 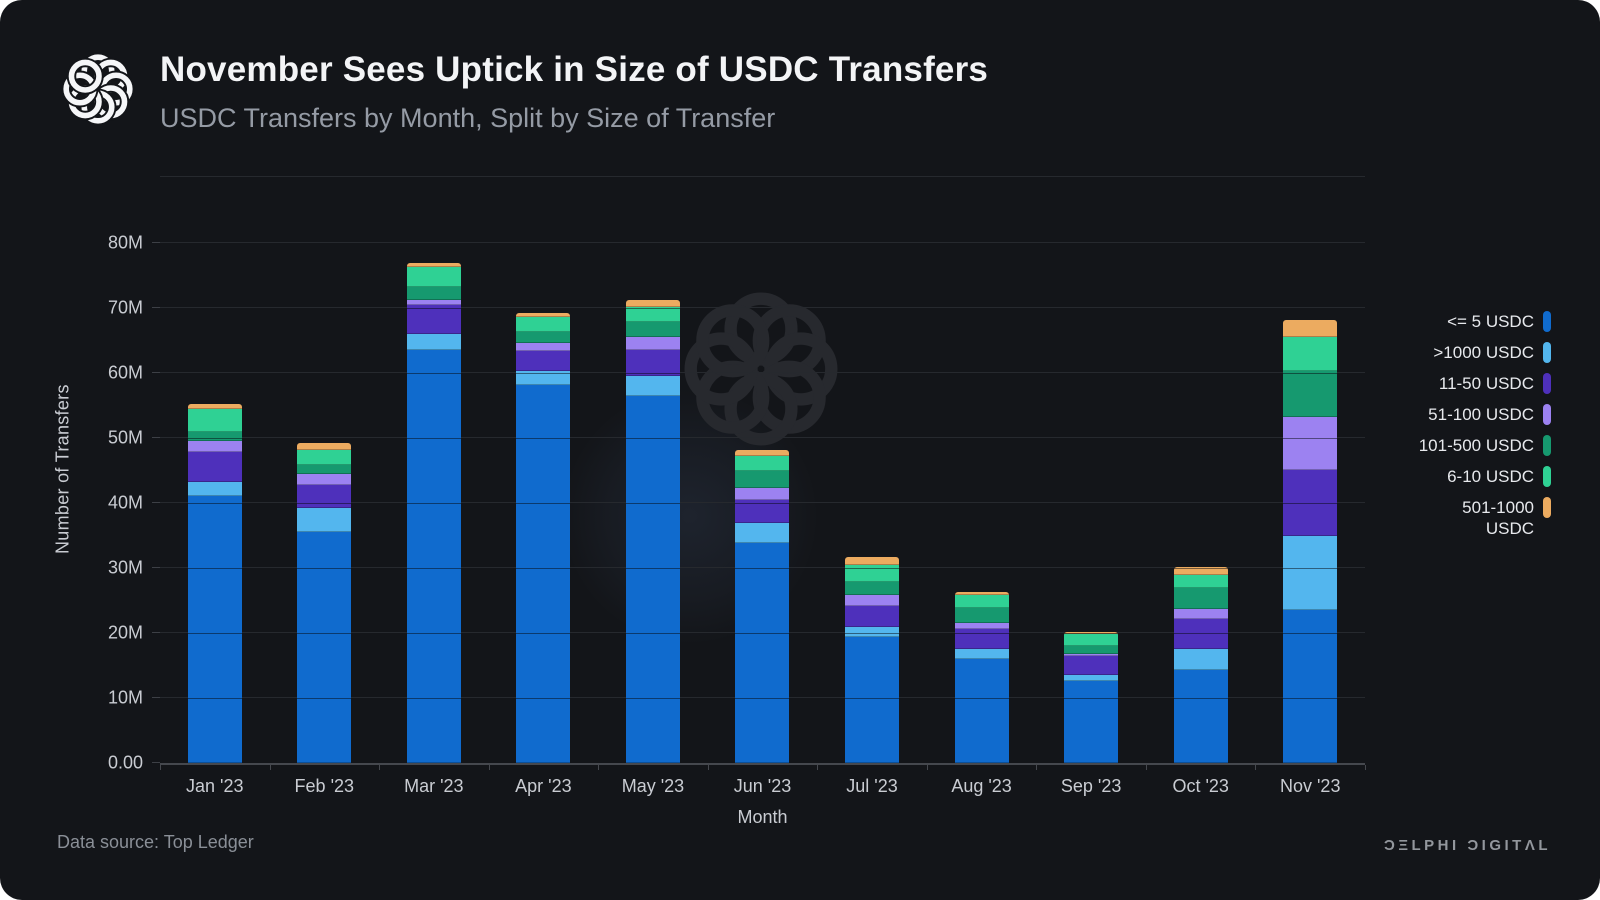 What do you see at coordinates (1499, 476) in the screenshot?
I see `legend-item-6-10-usdc: 6-10 USDC` at bounding box center [1499, 476].